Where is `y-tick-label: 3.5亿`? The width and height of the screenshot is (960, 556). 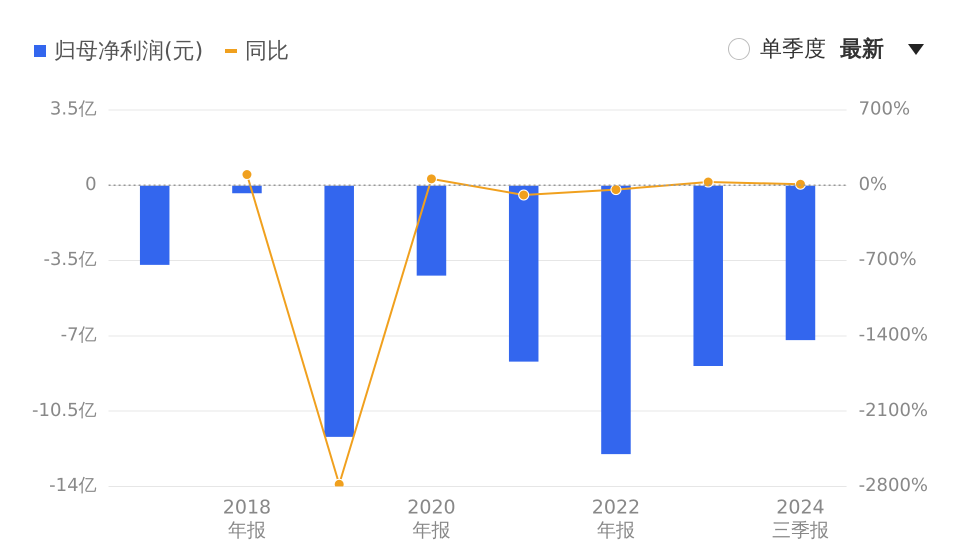
y-tick-label: 3.5亿 is located at coordinates (73, 109).